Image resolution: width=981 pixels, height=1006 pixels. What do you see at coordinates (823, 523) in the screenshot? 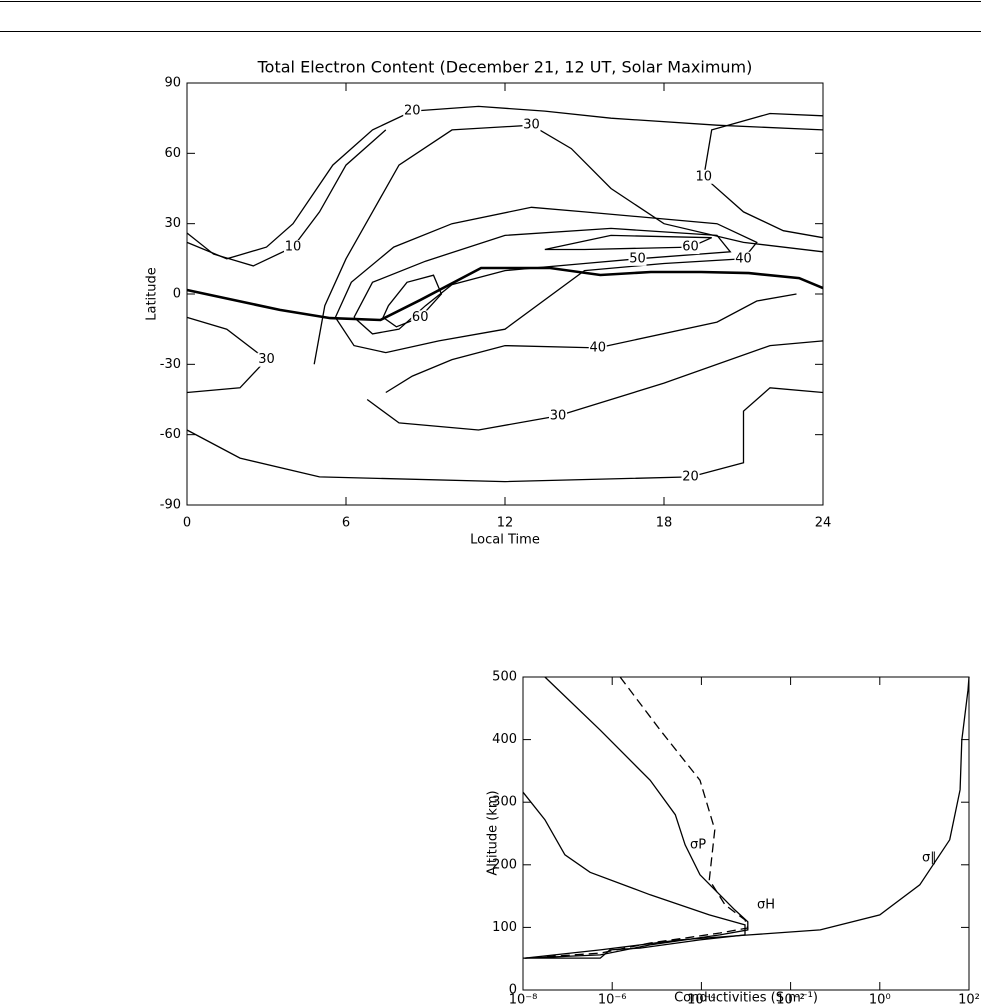
I see `x-tick-label: 24` at bounding box center [823, 523].